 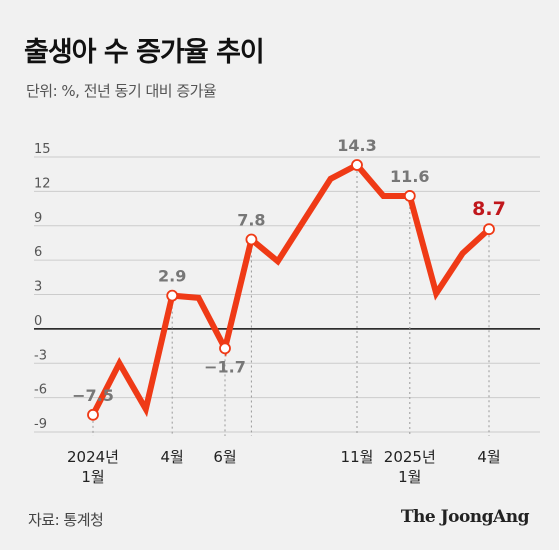 I want to click on y-tick-label: -6, so click(x=40, y=390).